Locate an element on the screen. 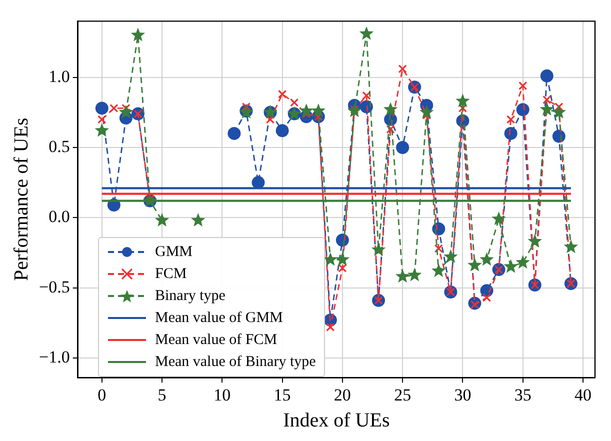  x-tick-label: 15 is located at coordinates (282, 394).